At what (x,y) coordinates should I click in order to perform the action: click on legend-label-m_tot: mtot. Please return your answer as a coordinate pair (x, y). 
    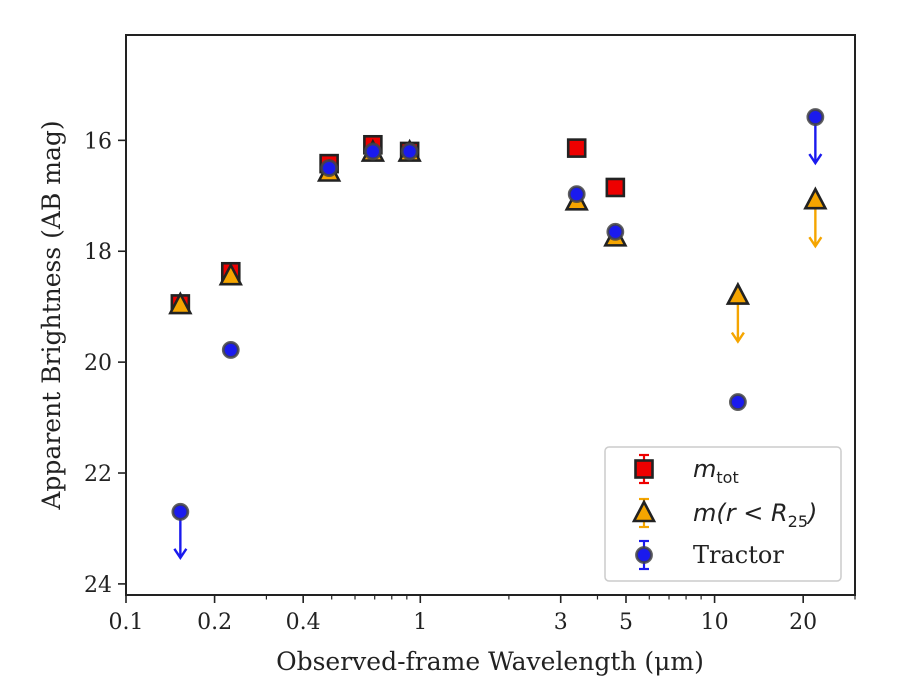
    Looking at the image, I should click on (716, 471).